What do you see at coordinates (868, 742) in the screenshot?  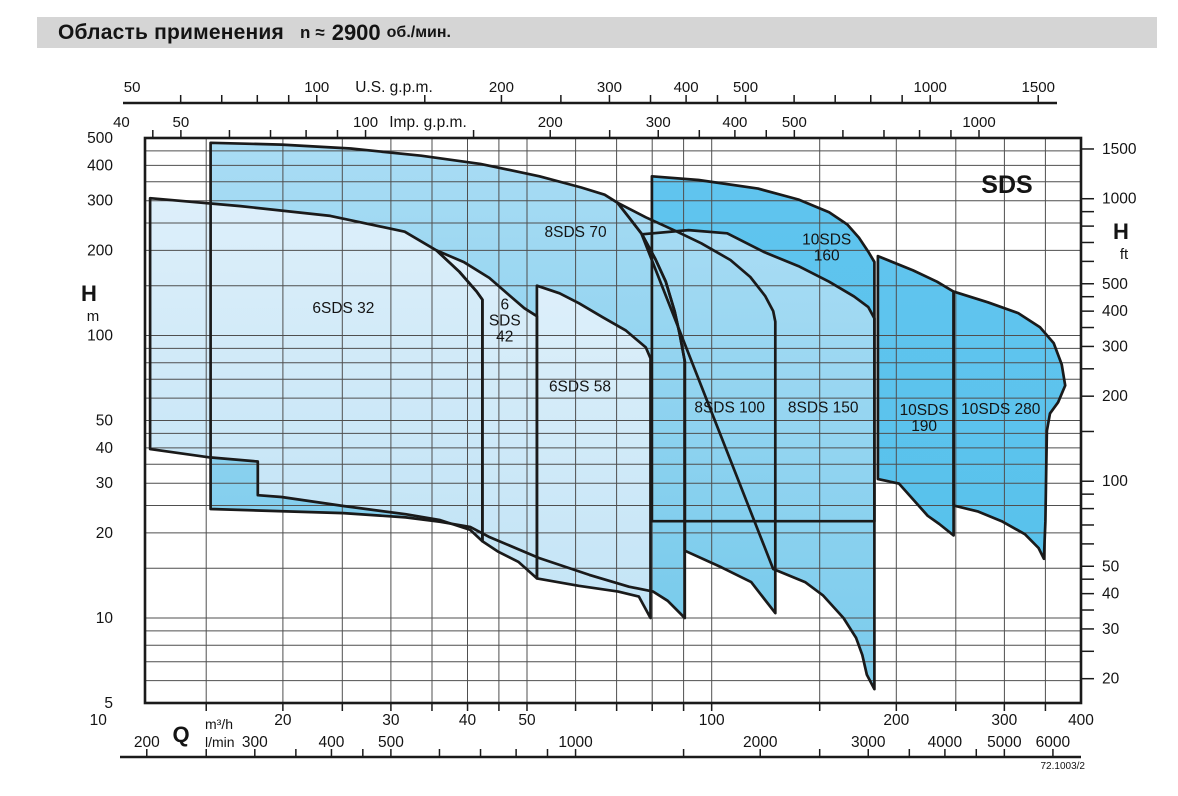 I see `tick-label: 3000` at bounding box center [868, 742].